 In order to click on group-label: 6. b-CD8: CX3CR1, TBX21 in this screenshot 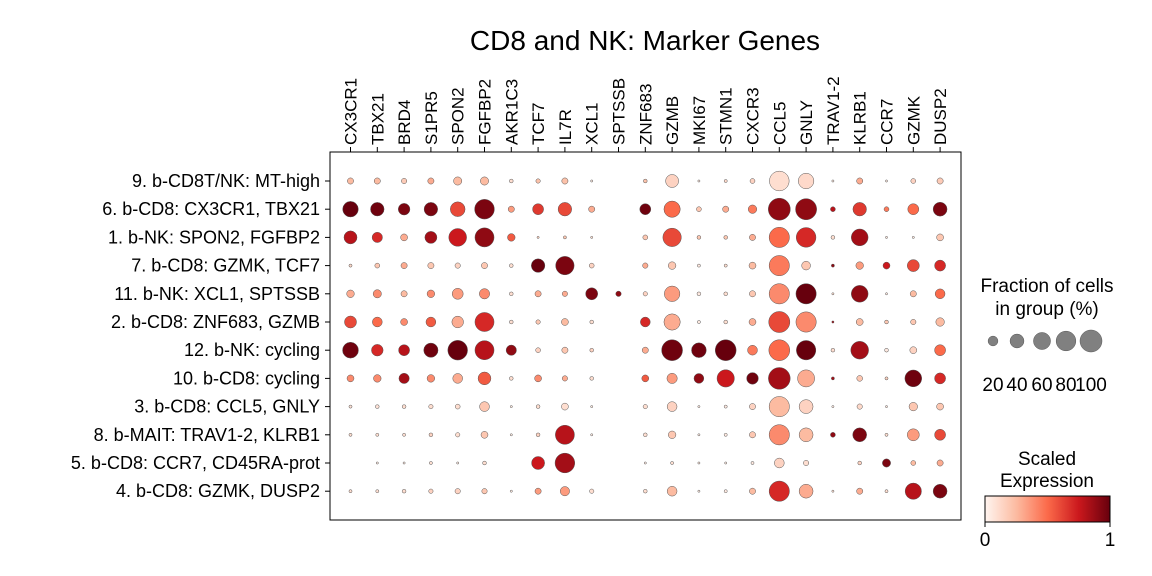, I will do `click(211, 209)`.